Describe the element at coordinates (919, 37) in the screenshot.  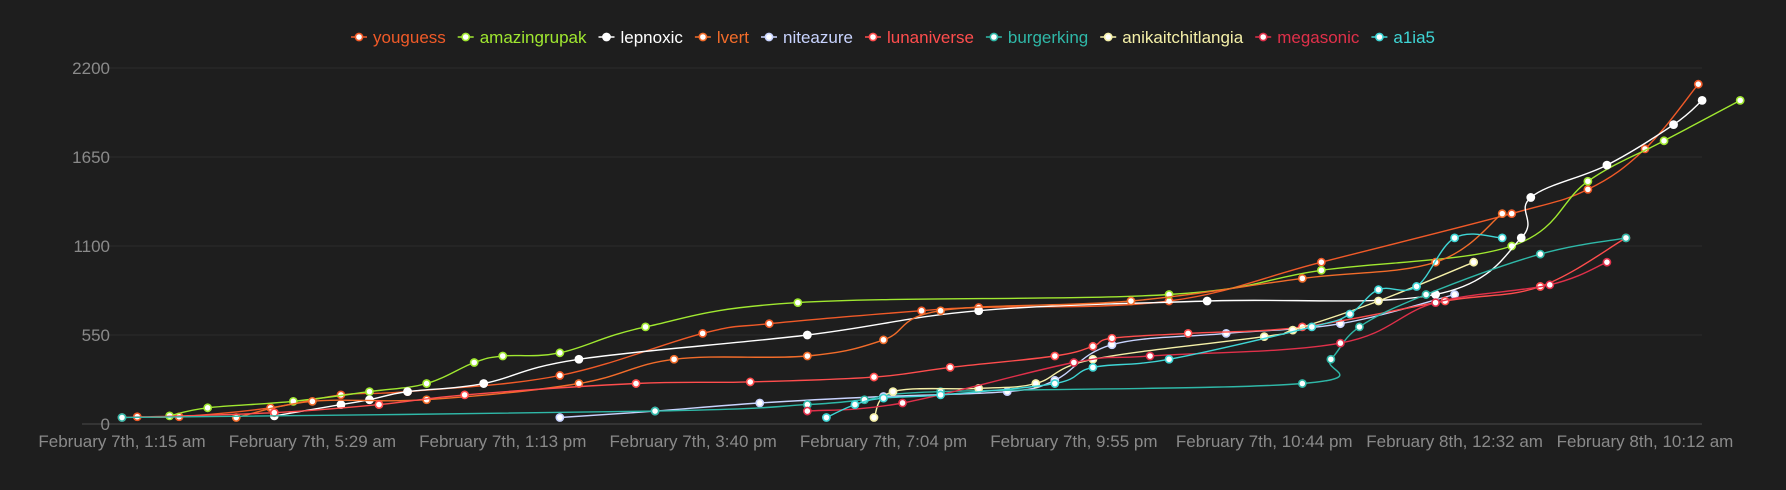
I see `legend-item-lunaniverse: lunaniverse` at that location.